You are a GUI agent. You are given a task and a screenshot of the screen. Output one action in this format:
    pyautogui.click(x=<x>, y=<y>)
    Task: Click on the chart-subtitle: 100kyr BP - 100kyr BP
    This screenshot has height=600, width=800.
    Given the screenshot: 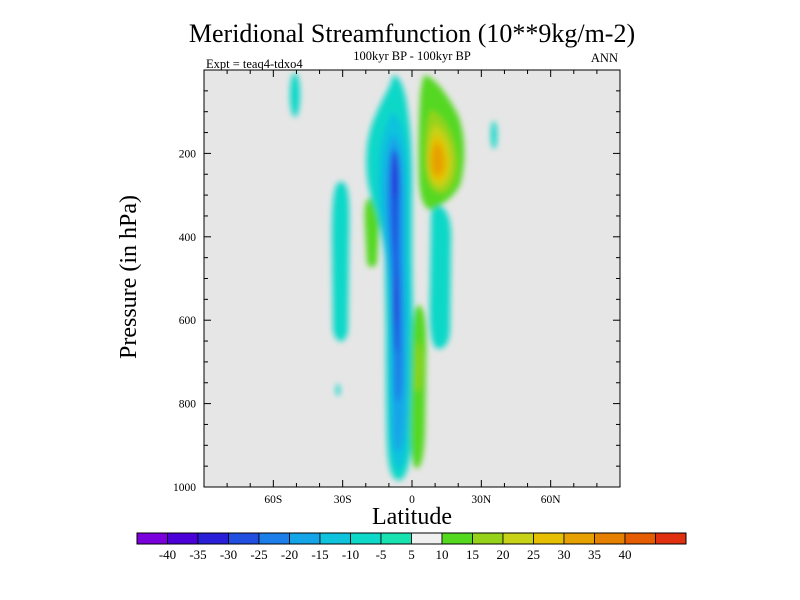 What is the action you would take?
    pyautogui.click(x=412, y=56)
    